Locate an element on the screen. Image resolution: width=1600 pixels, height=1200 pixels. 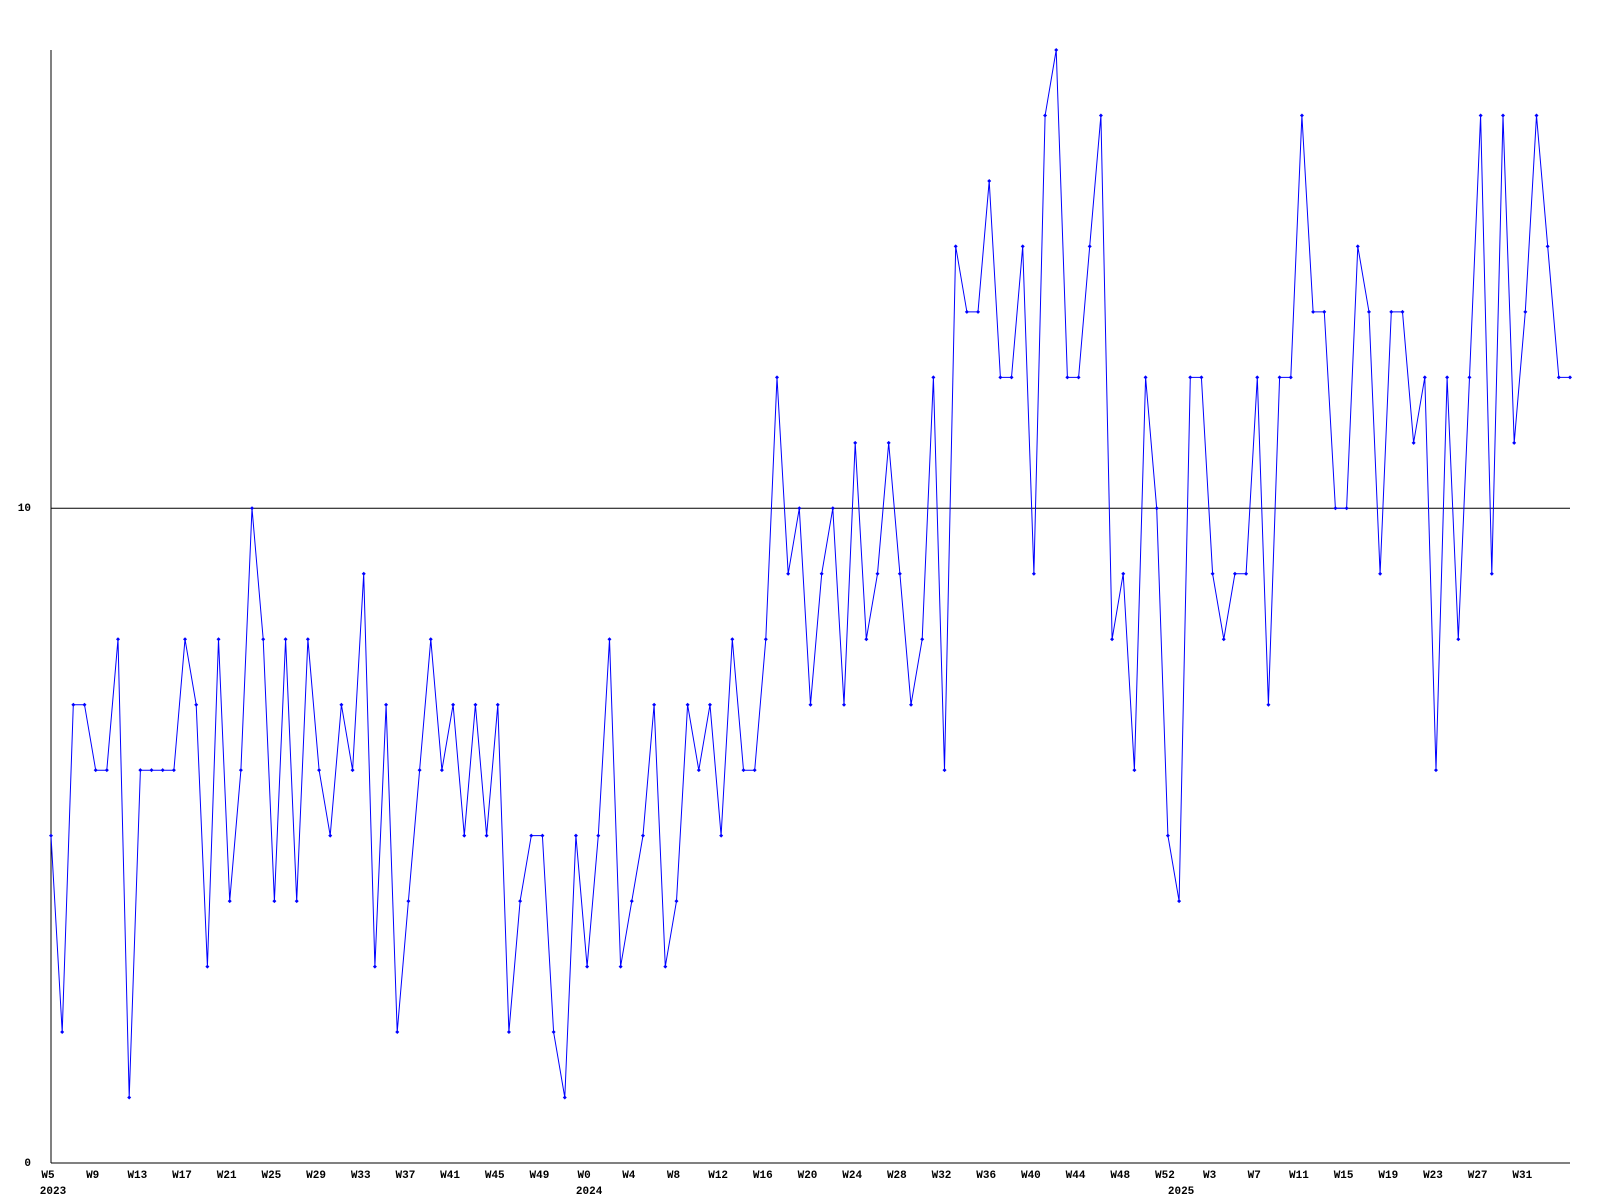
x-tick-label: W5 is located at coordinates (48, 1176).